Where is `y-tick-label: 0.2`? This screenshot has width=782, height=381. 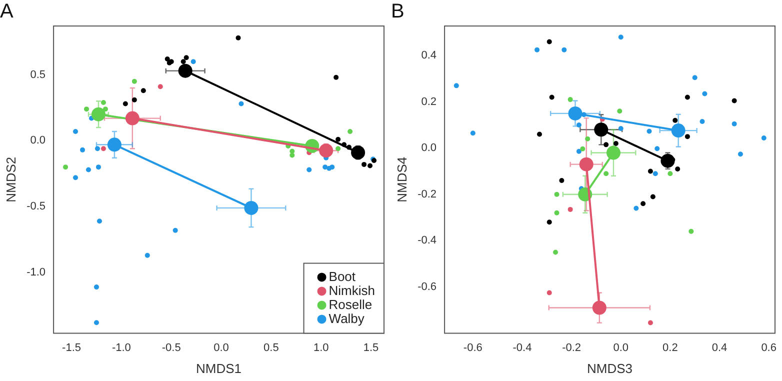
y-tick-label: 0.2 is located at coordinates (429, 102).